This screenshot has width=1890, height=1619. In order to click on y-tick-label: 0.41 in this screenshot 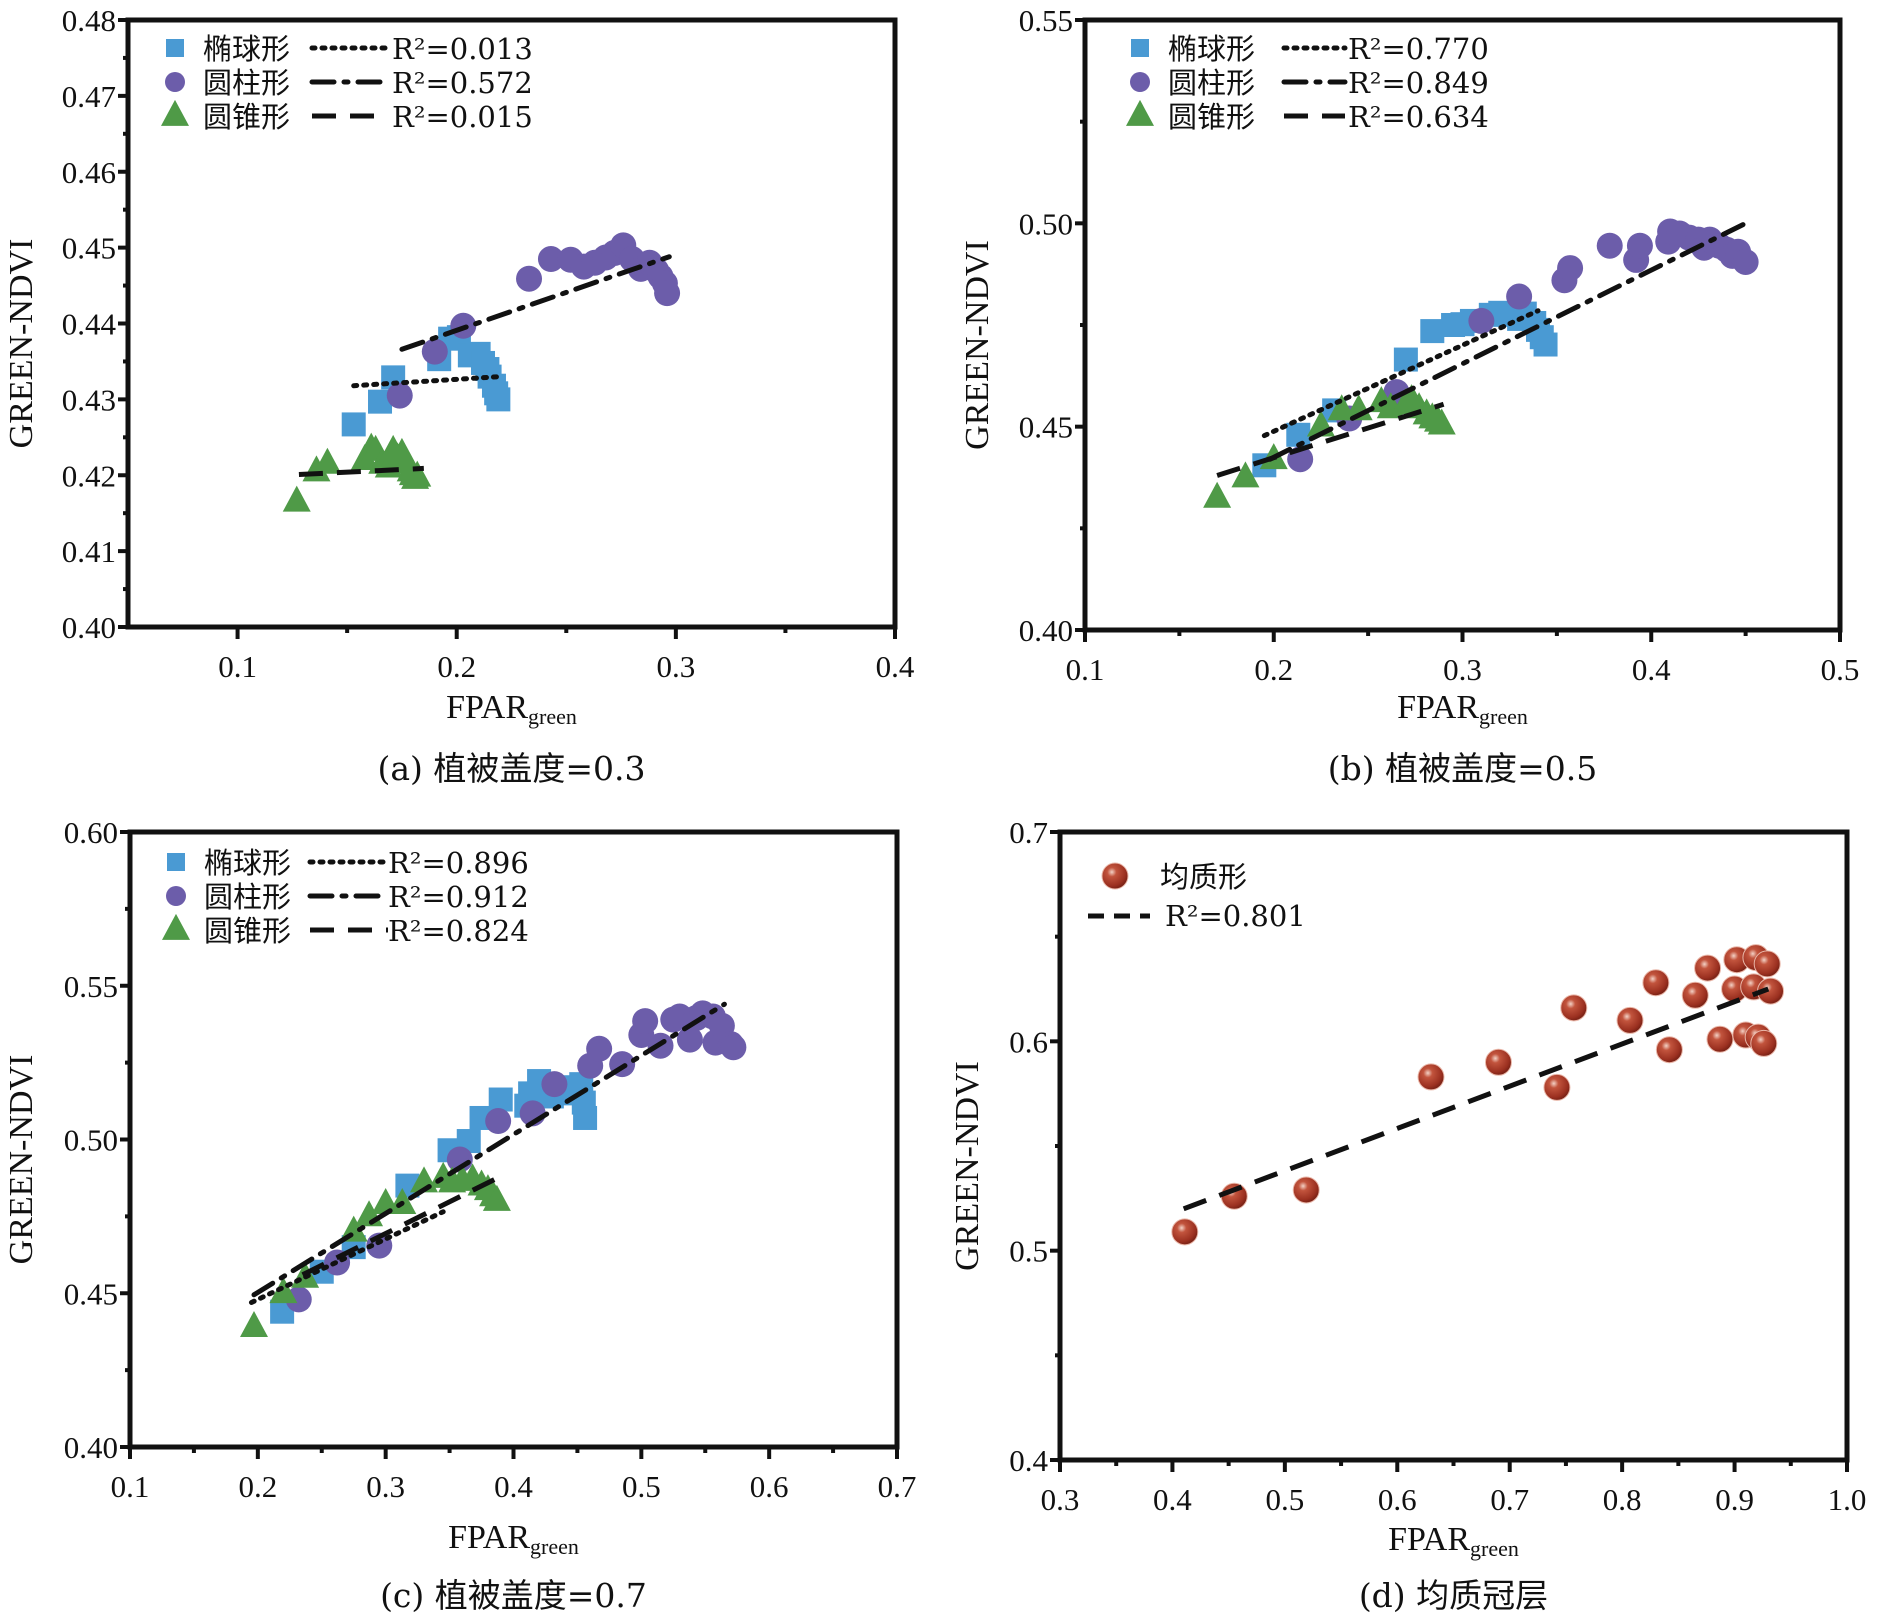, I will do `click(89, 551)`.